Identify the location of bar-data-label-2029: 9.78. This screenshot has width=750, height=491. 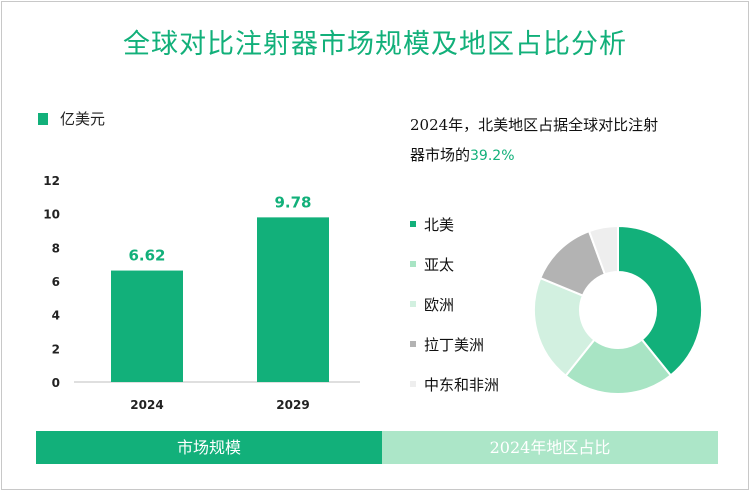
(292, 202).